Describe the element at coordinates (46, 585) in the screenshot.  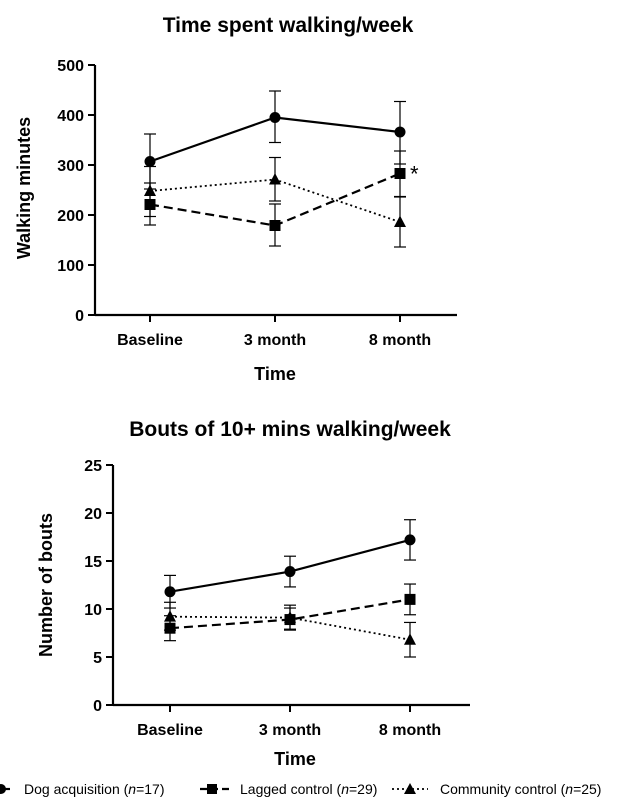
I see `chart2-ylabel: Number of bouts` at that location.